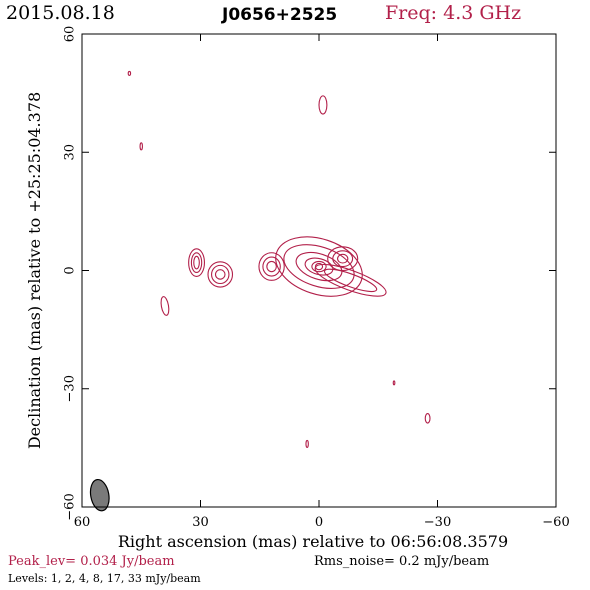  Describe the element at coordinates (91, 561) in the screenshot. I see `peak-level: Peak_lev= 0.034 Jy/beam` at that location.